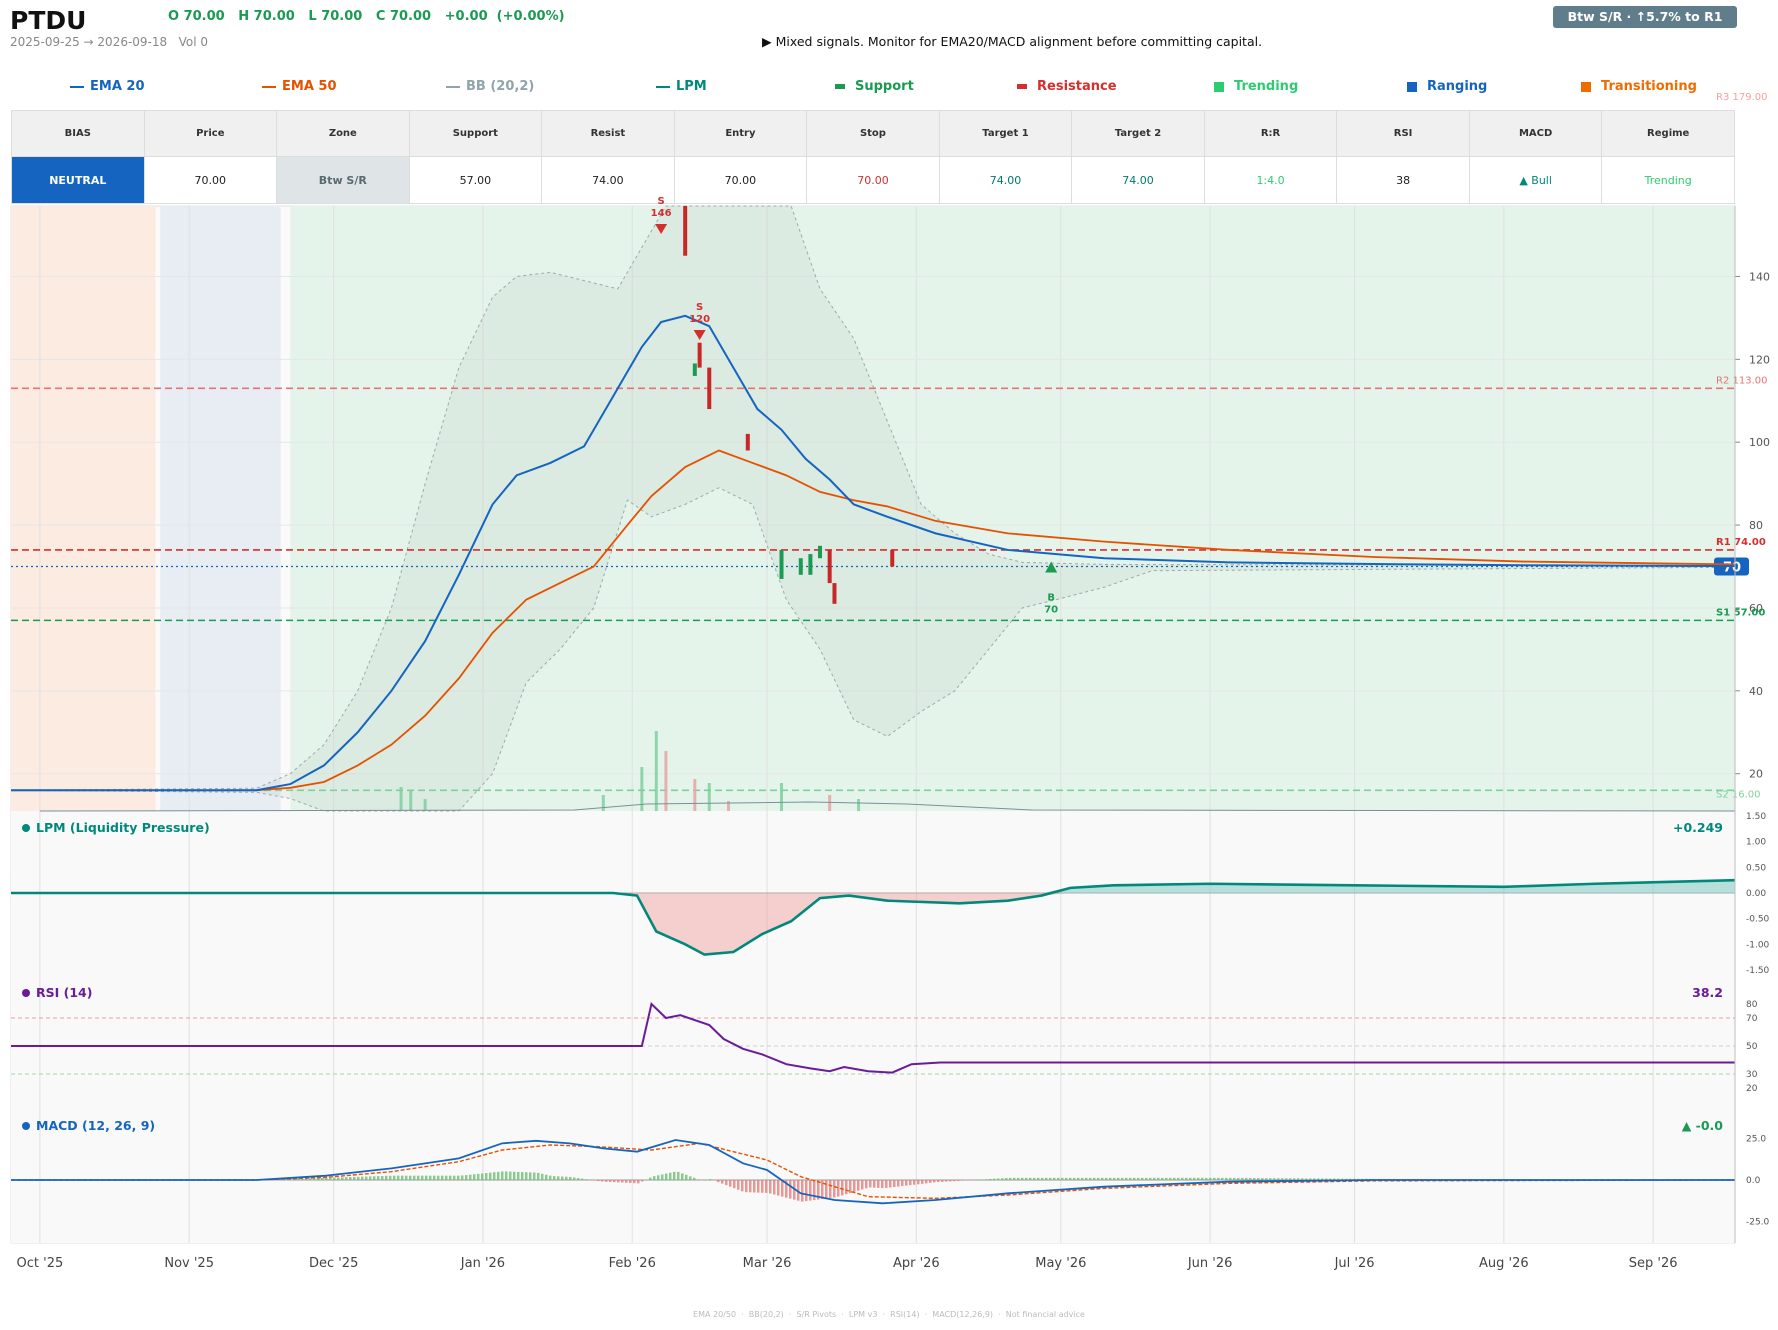 The image size is (1778, 1330). What do you see at coordinates (1270, 180) in the screenshot?
I see `table-cell-r-r: 1:4.0` at bounding box center [1270, 180].